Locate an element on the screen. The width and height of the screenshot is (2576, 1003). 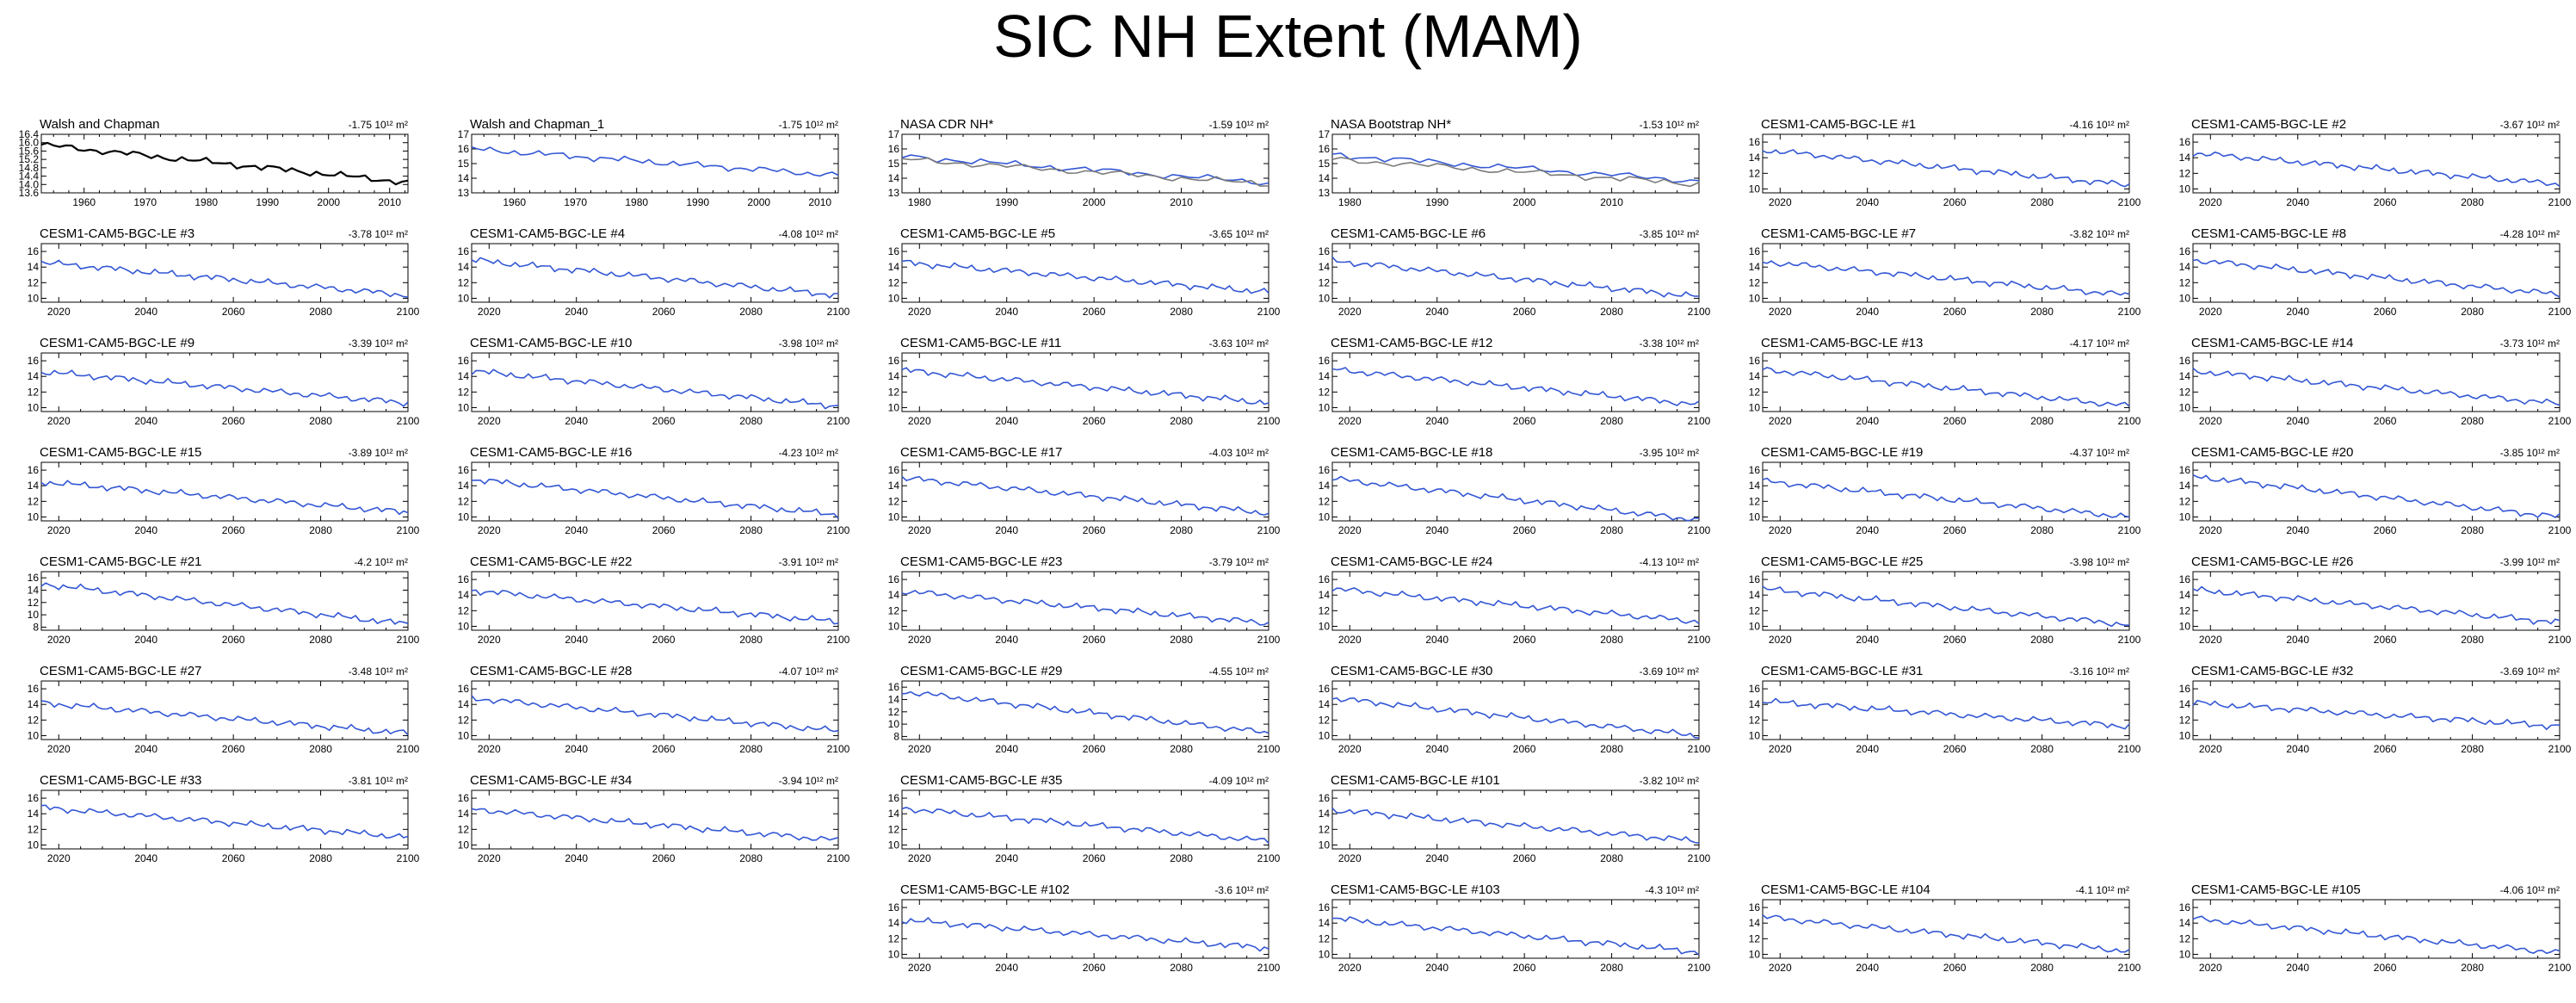
panel-title: NASA Bootstrap NH* is located at coordinates (1391, 124).